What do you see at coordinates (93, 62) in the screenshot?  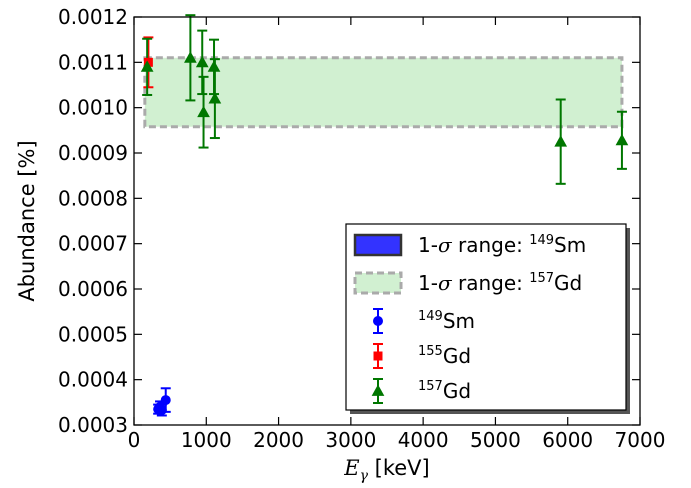 I see `y-tick-label: 0.0011` at bounding box center [93, 62].